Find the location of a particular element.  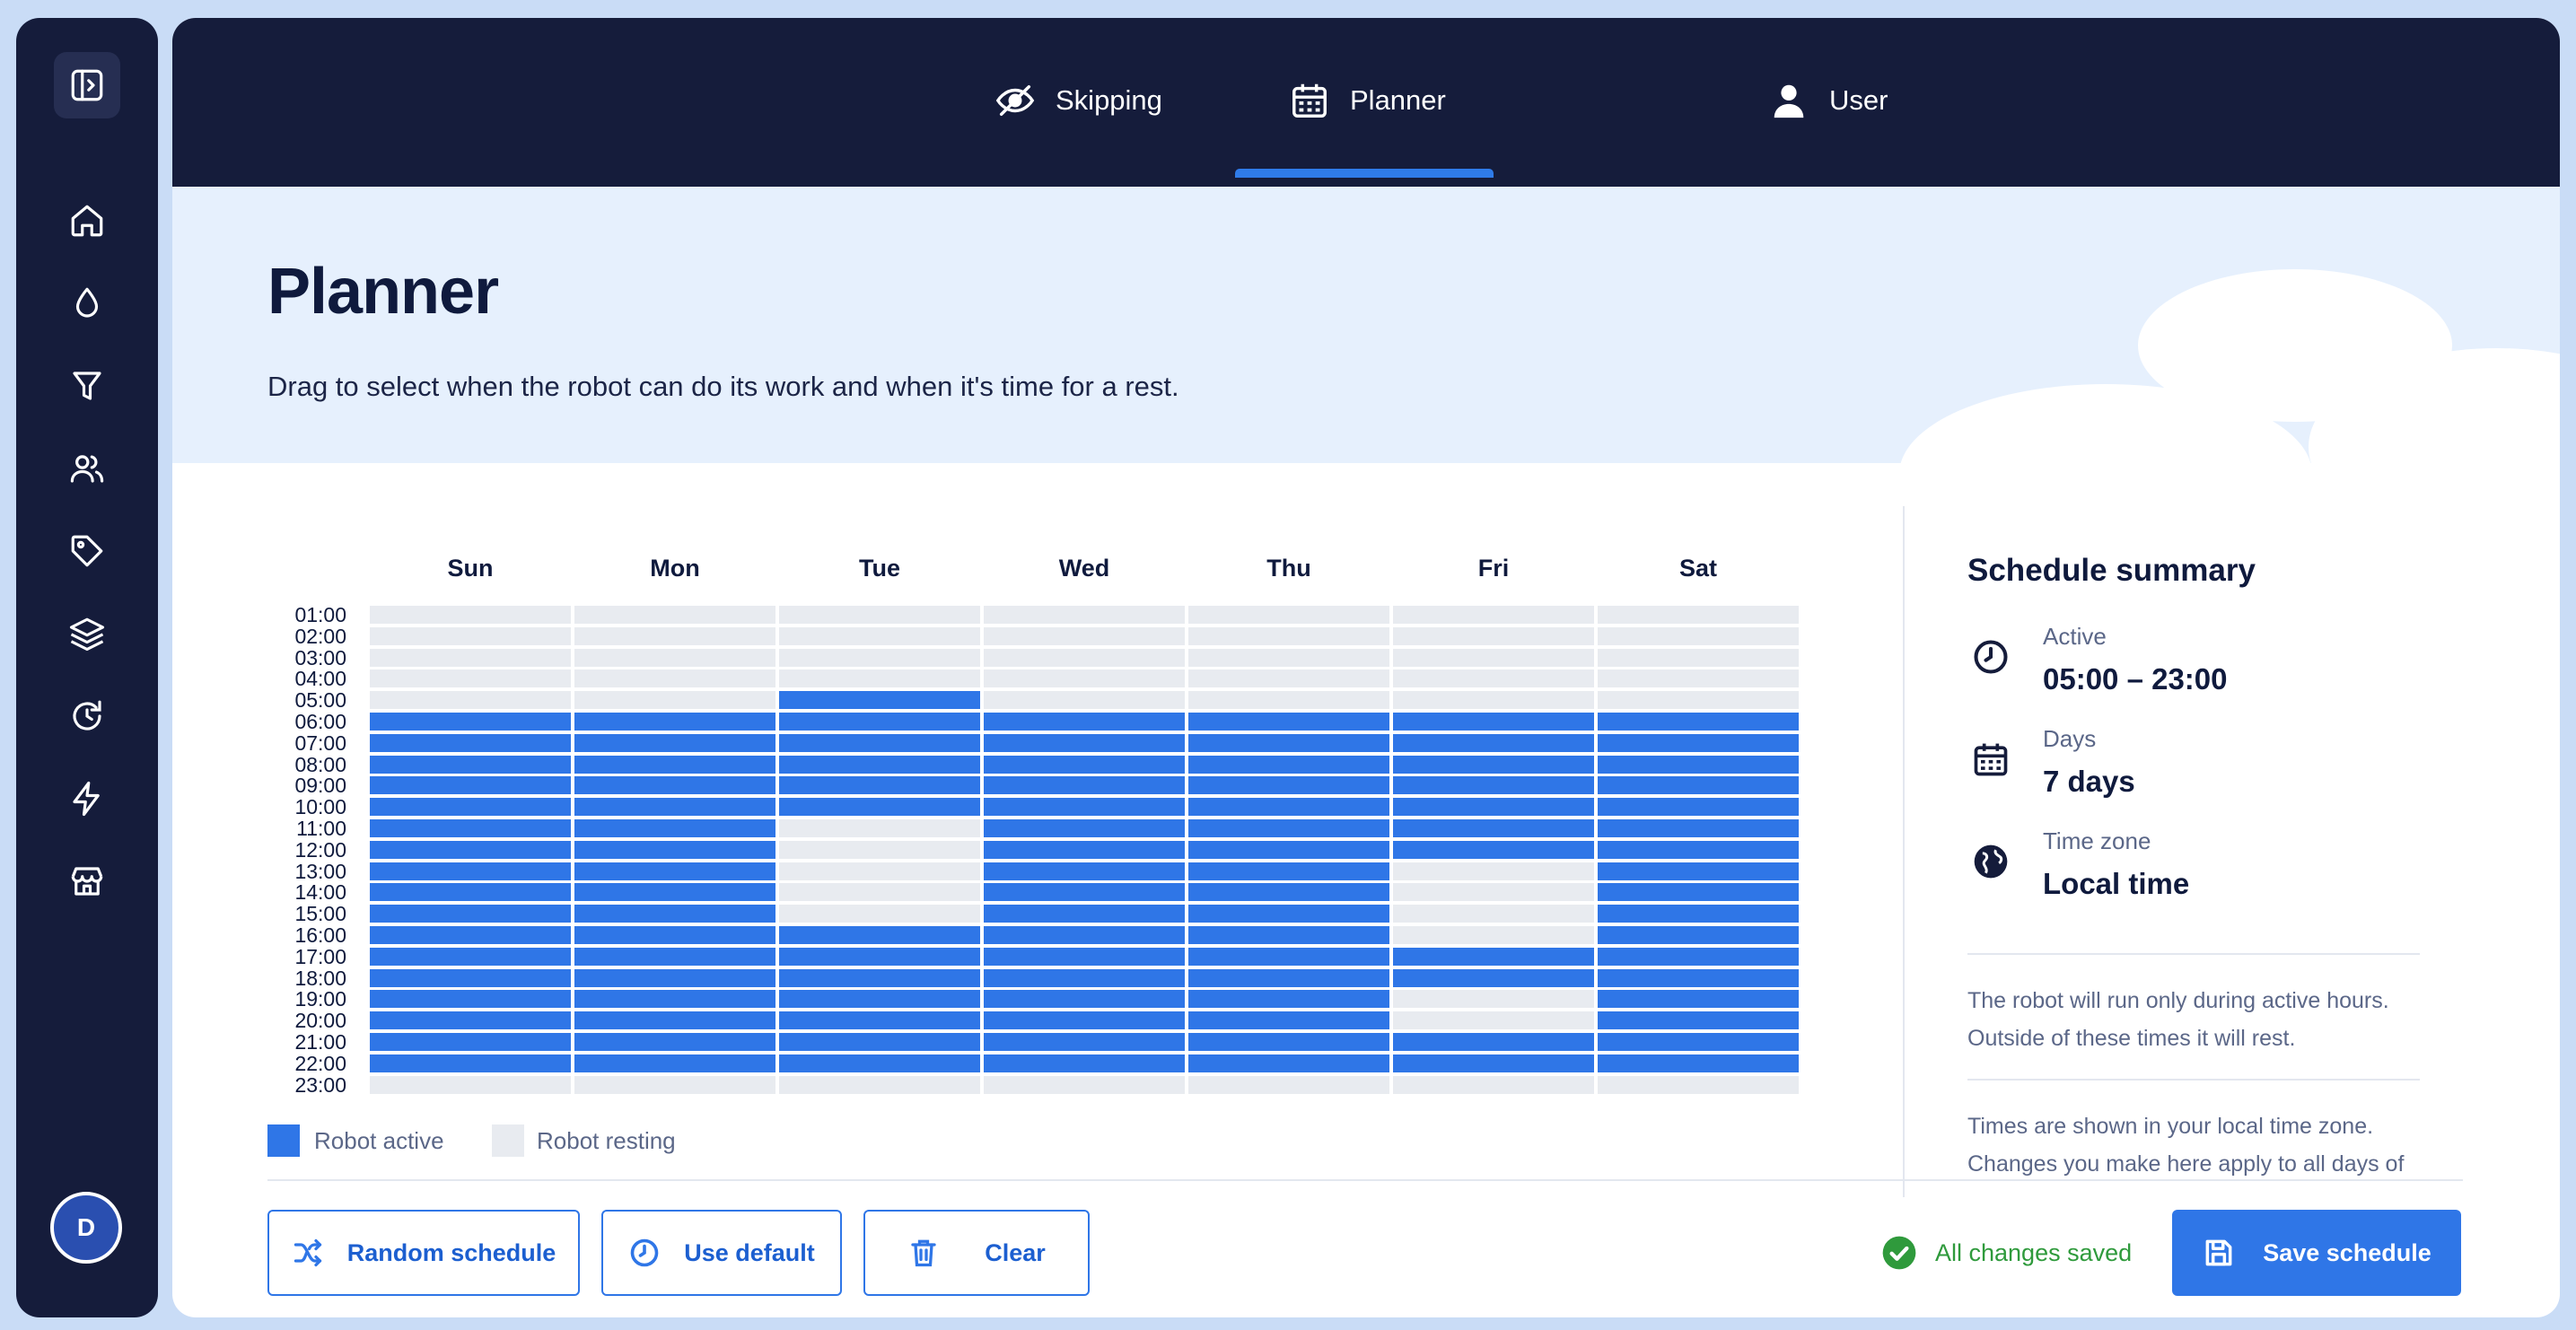

sidebar-item-home is located at coordinates (87, 221).